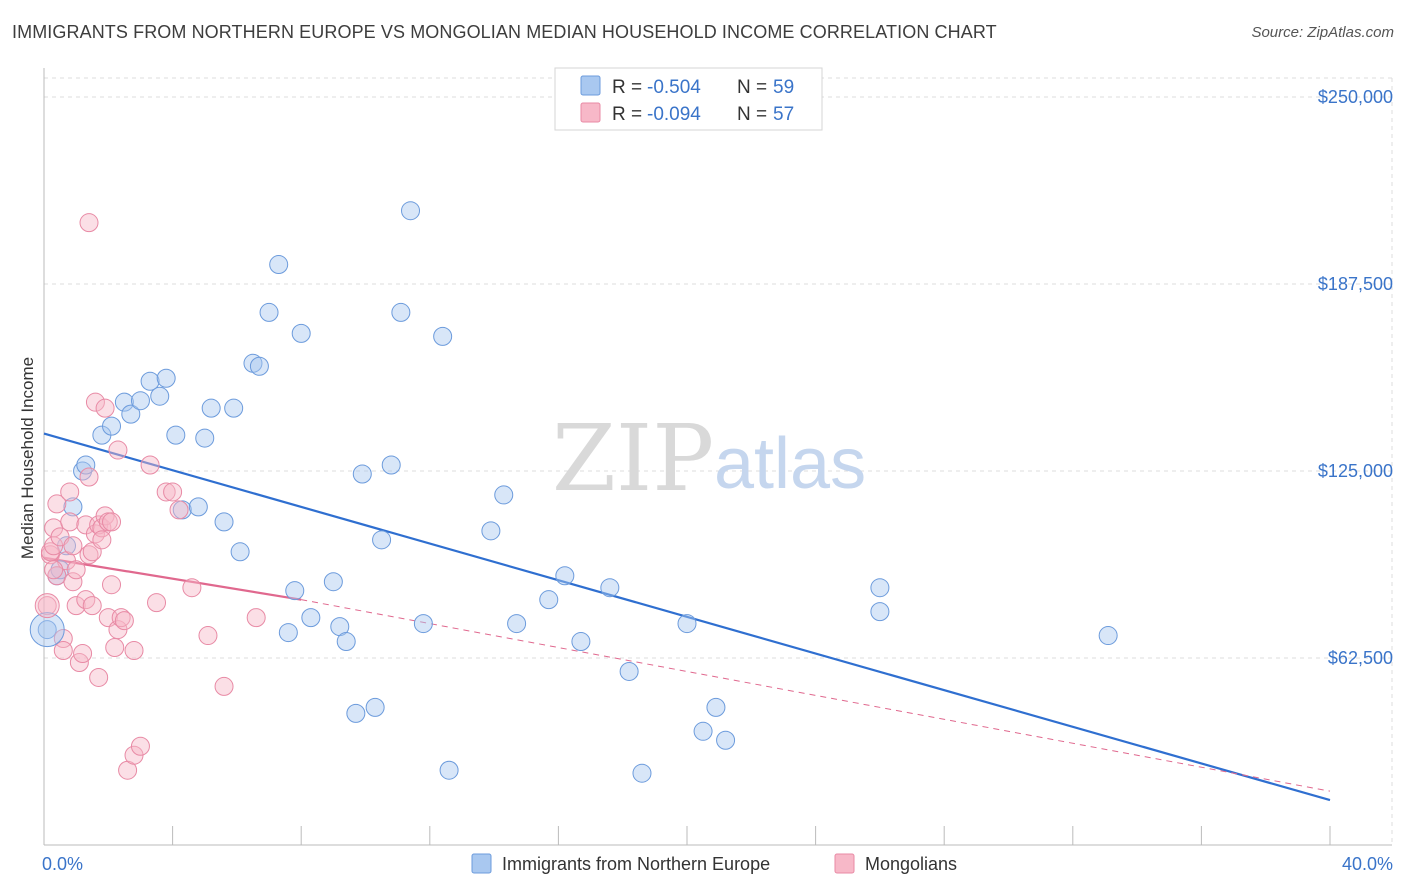  I want to click on legend-r-value-1: -0.094, so click(674, 114).